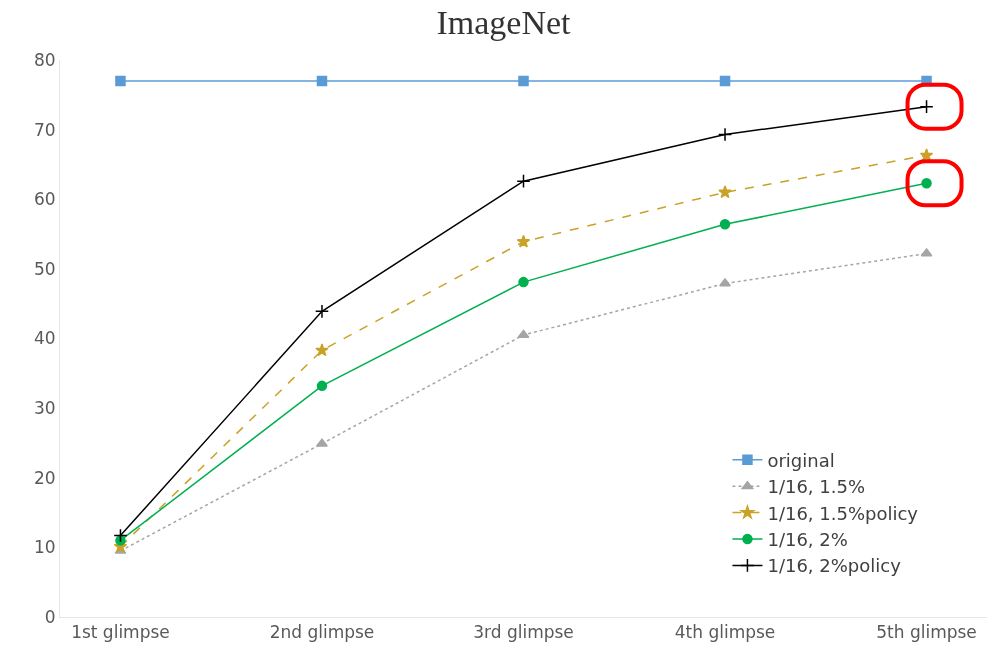  Describe the element at coordinates (44, 59) in the screenshot. I see `y-tick-label: 80` at that location.